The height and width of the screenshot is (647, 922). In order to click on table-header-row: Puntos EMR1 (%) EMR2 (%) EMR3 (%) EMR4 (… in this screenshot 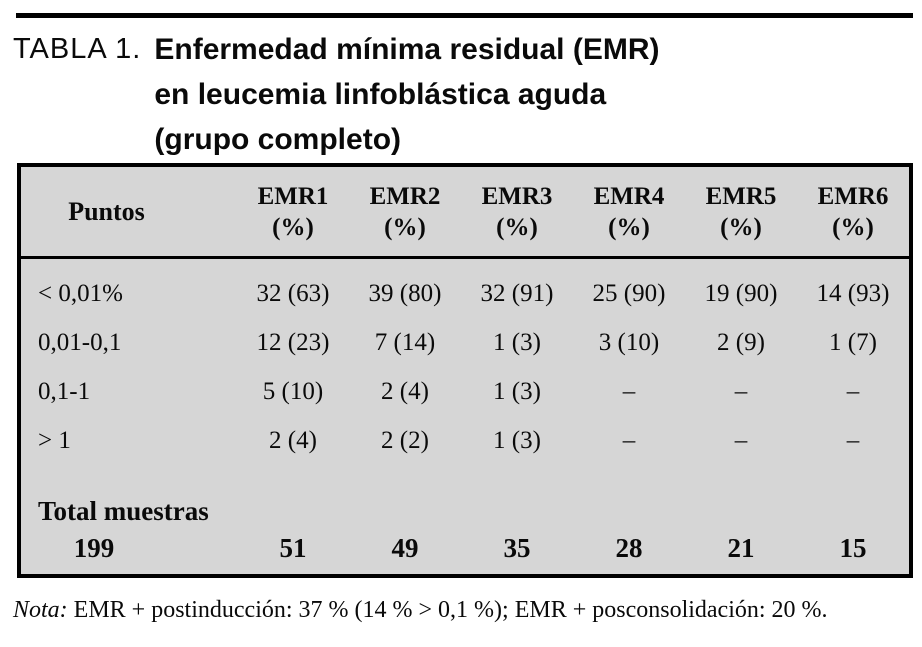, I will do `click(465, 213)`.